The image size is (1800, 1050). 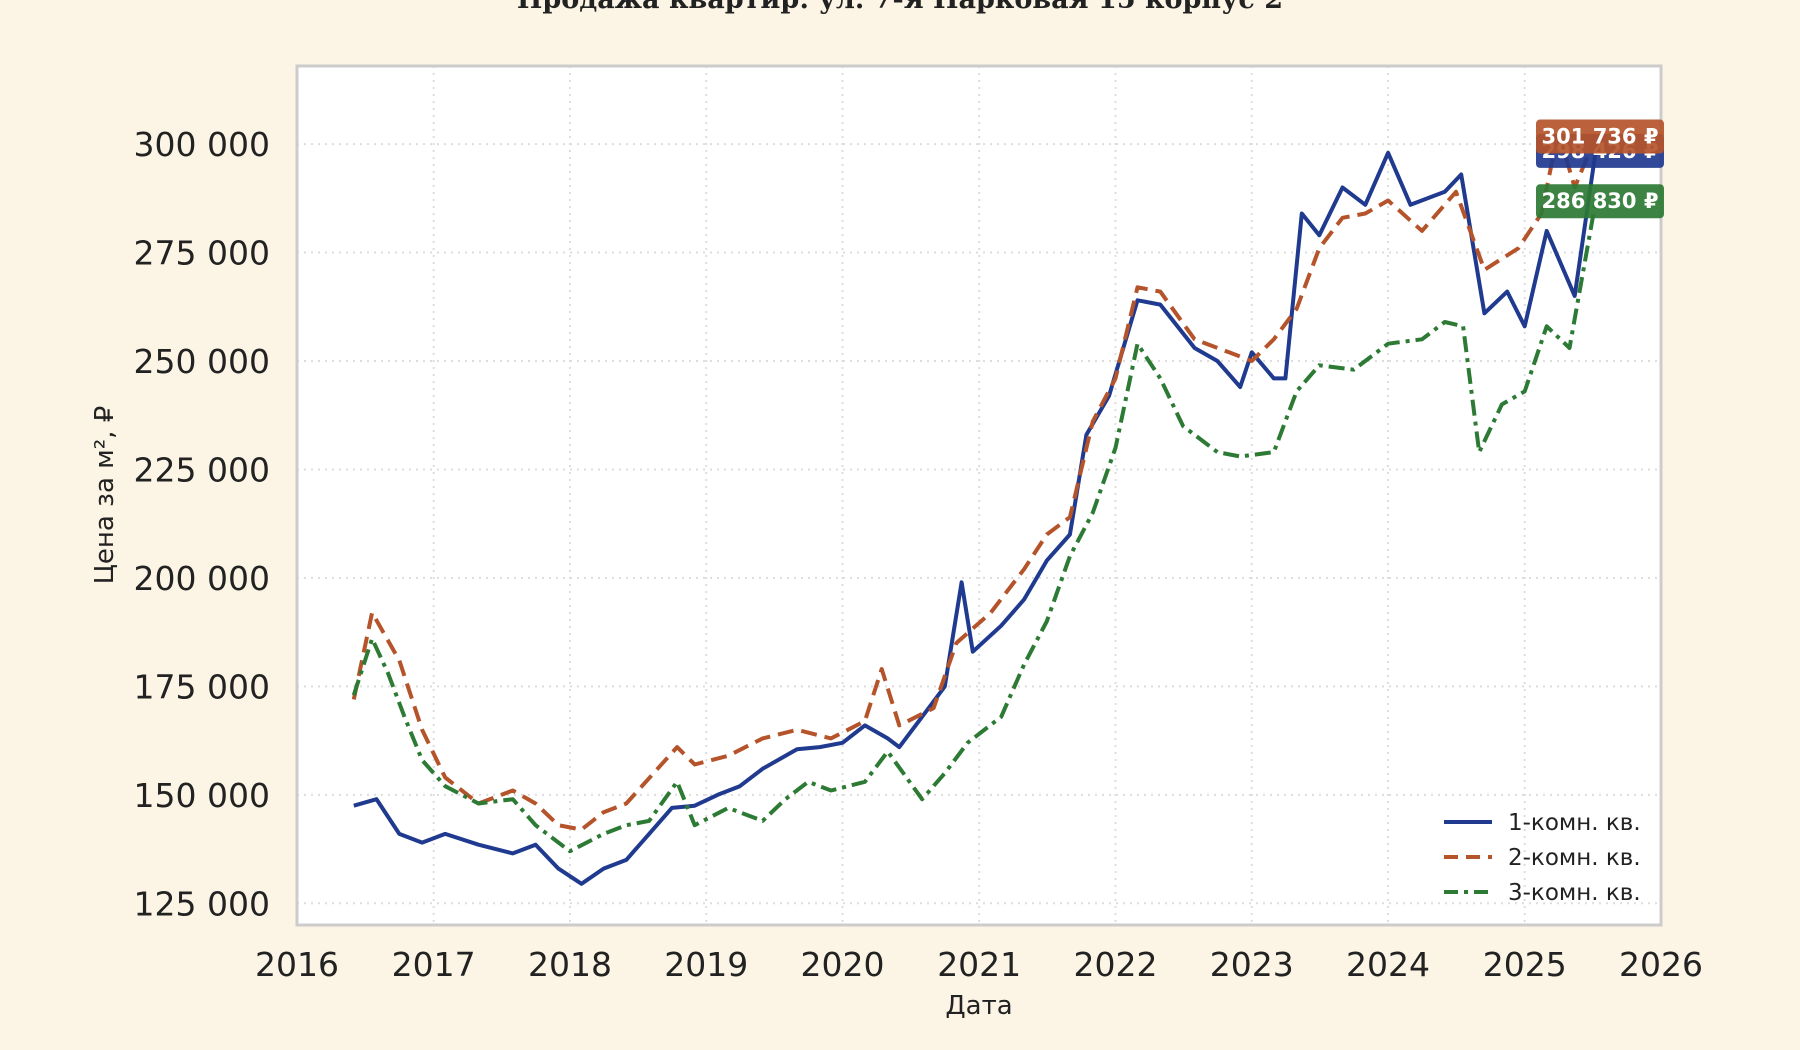 I want to click on y-tick-label: 150 000, so click(x=202, y=795).